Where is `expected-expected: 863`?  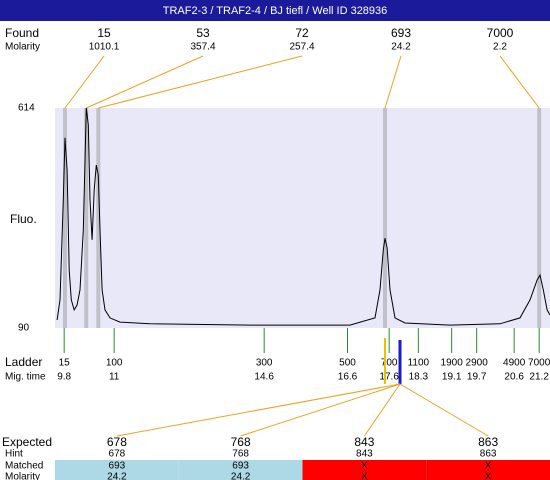
expected-expected: 863 is located at coordinates (488, 442).